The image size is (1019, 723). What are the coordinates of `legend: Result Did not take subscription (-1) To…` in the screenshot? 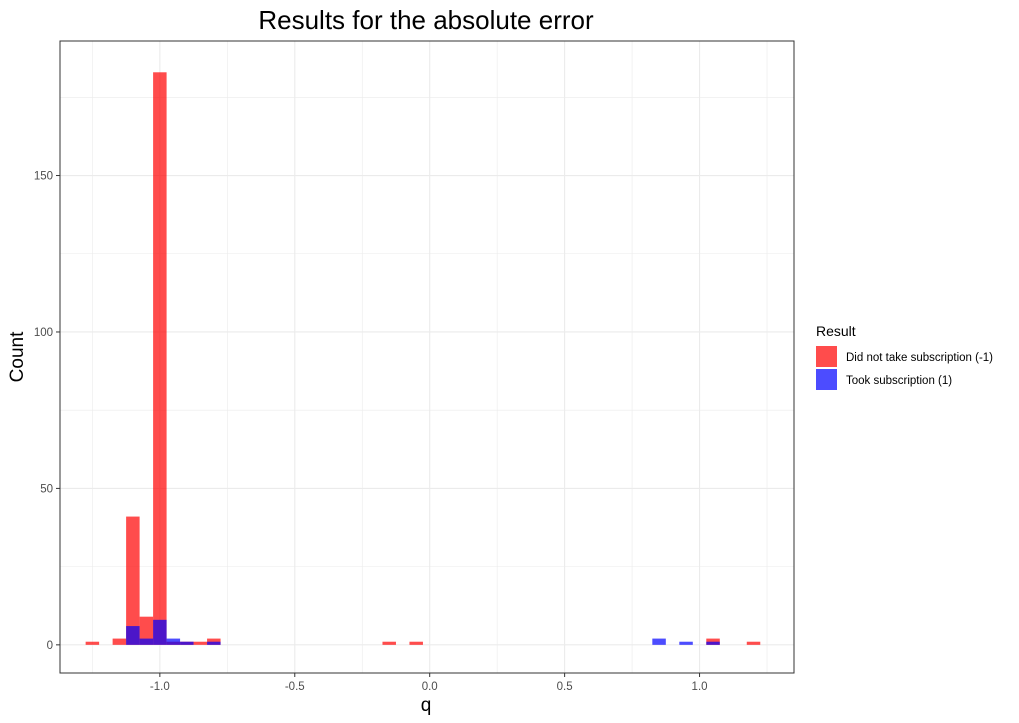 It's located at (904, 356).